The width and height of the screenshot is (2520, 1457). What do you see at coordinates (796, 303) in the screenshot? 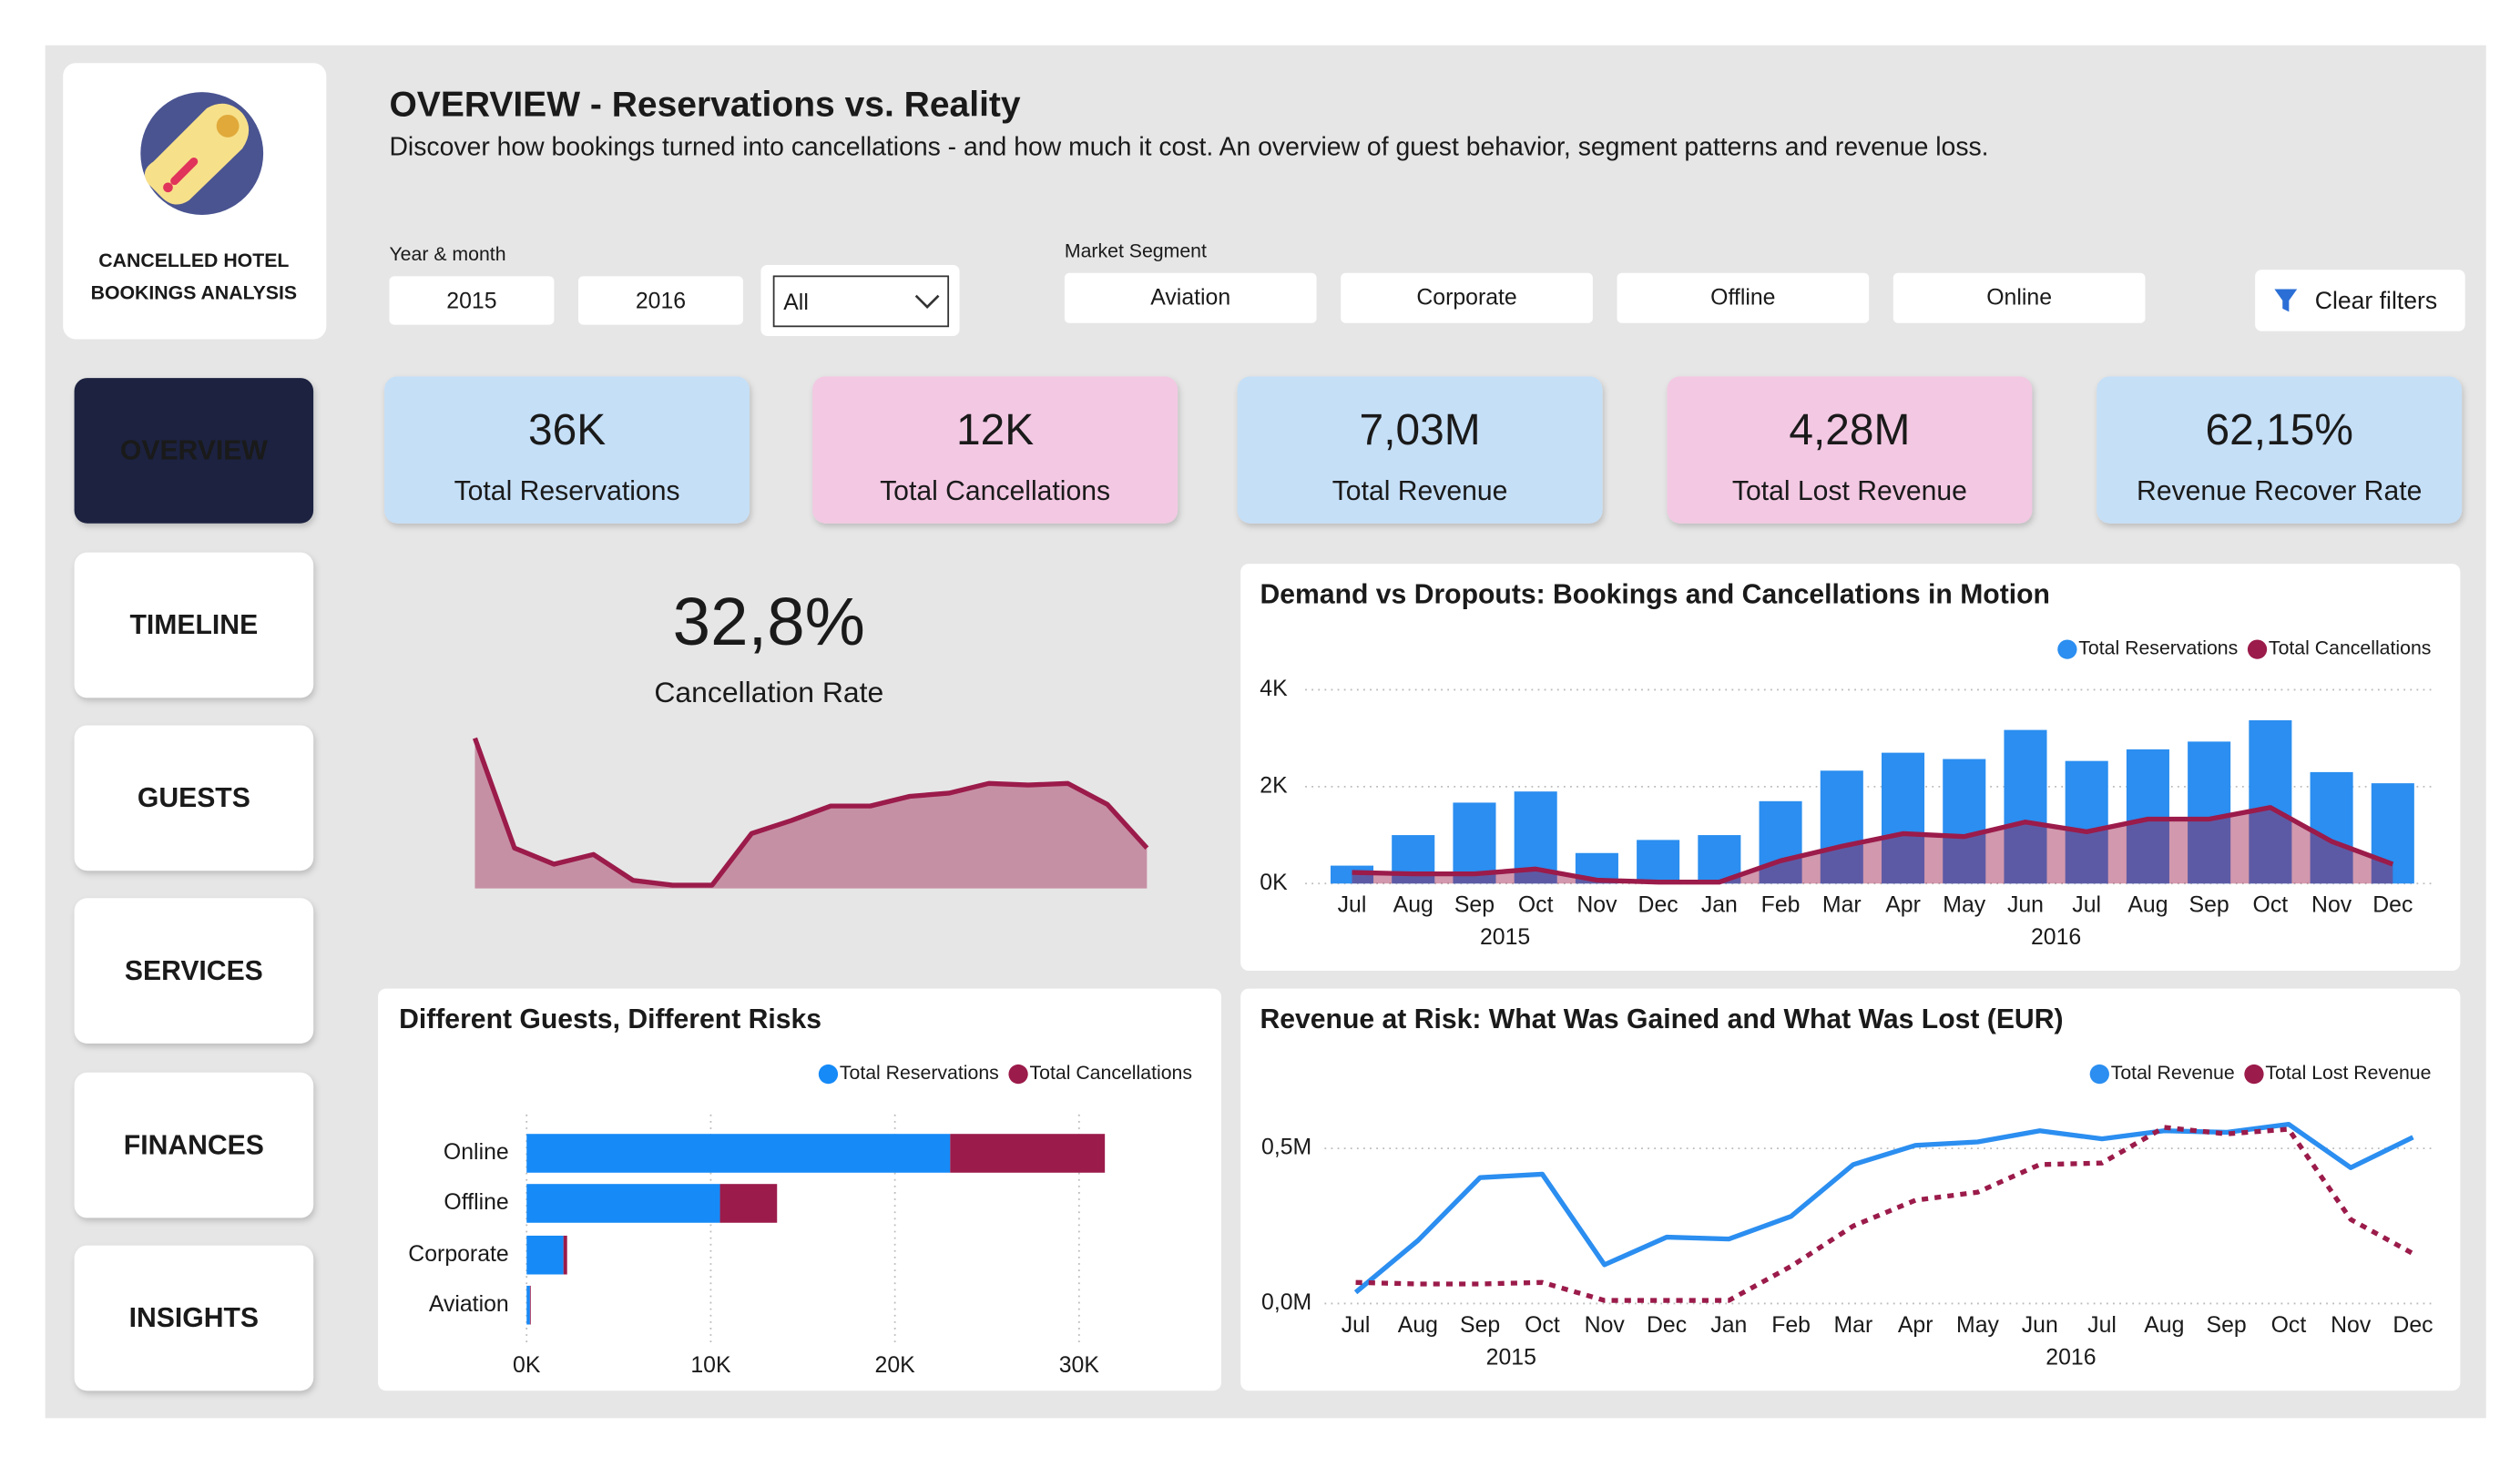
I see `dropdown-value: All` at bounding box center [796, 303].